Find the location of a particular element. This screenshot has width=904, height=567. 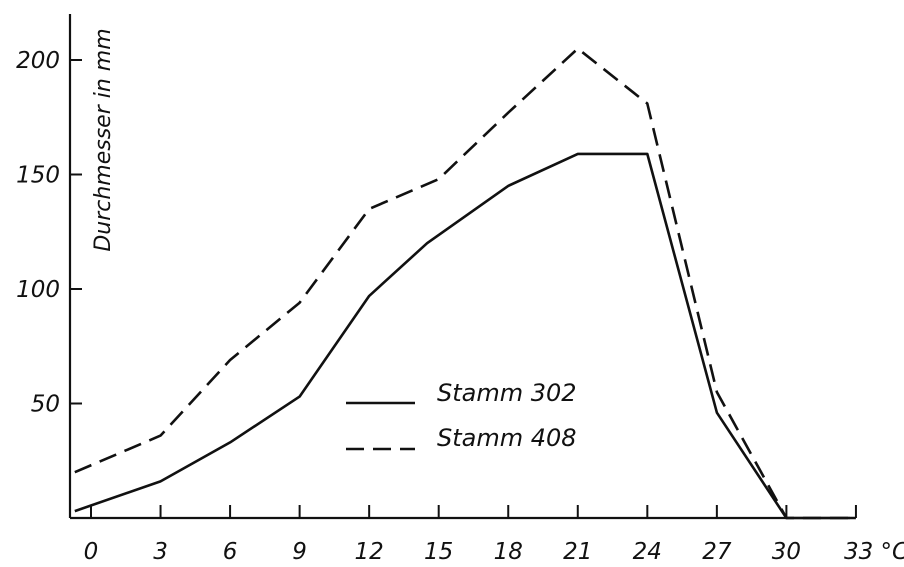

legend-label-stamm-408: Stamm 408 is located at coordinates (507, 438).